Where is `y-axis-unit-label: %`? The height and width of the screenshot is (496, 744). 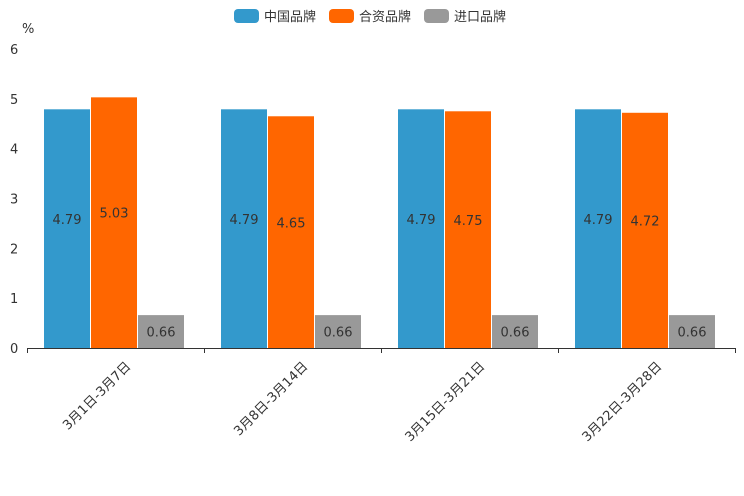
y-axis-unit-label: % is located at coordinates (28, 29).